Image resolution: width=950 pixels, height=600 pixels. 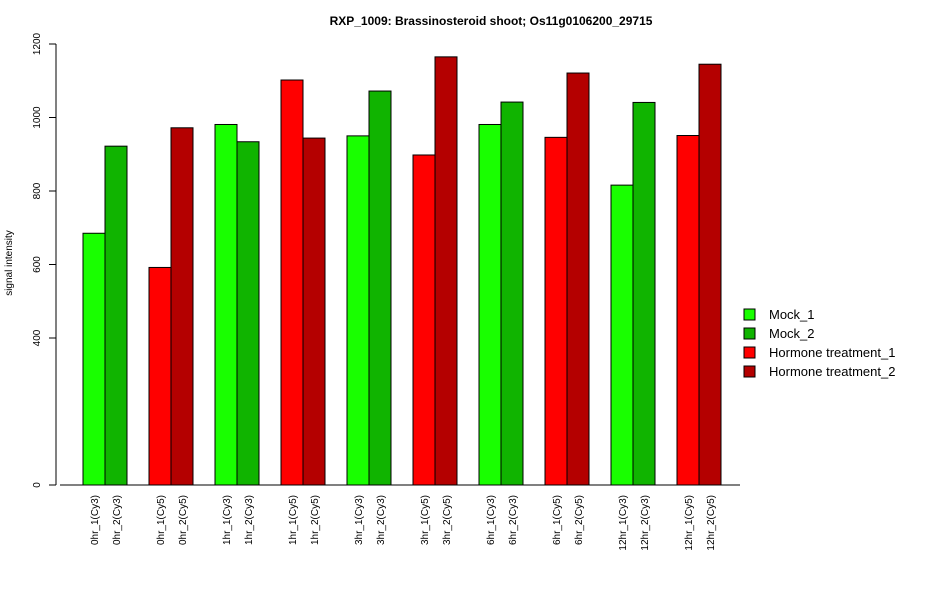 What do you see at coordinates (37, 43) in the screenshot?
I see `y-tick-label: 1200` at bounding box center [37, 43].